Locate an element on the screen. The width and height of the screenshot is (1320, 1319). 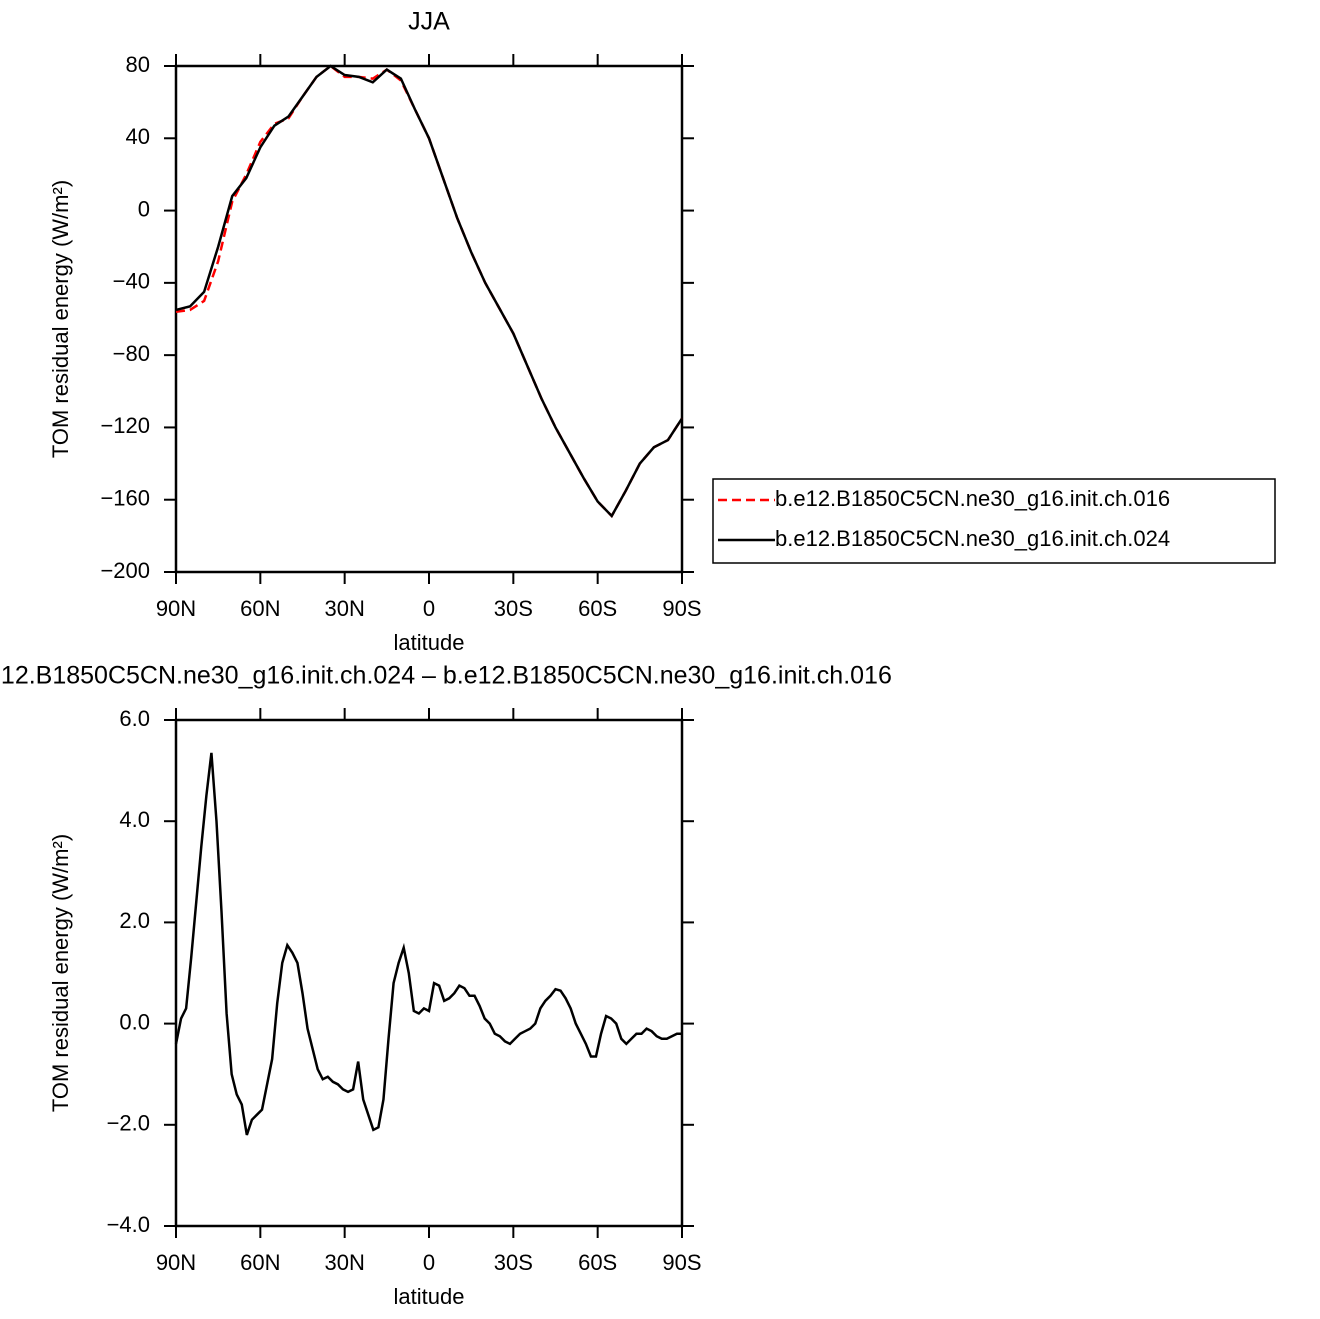
y-tick-label: −160 is located at coordinates (125, 498).